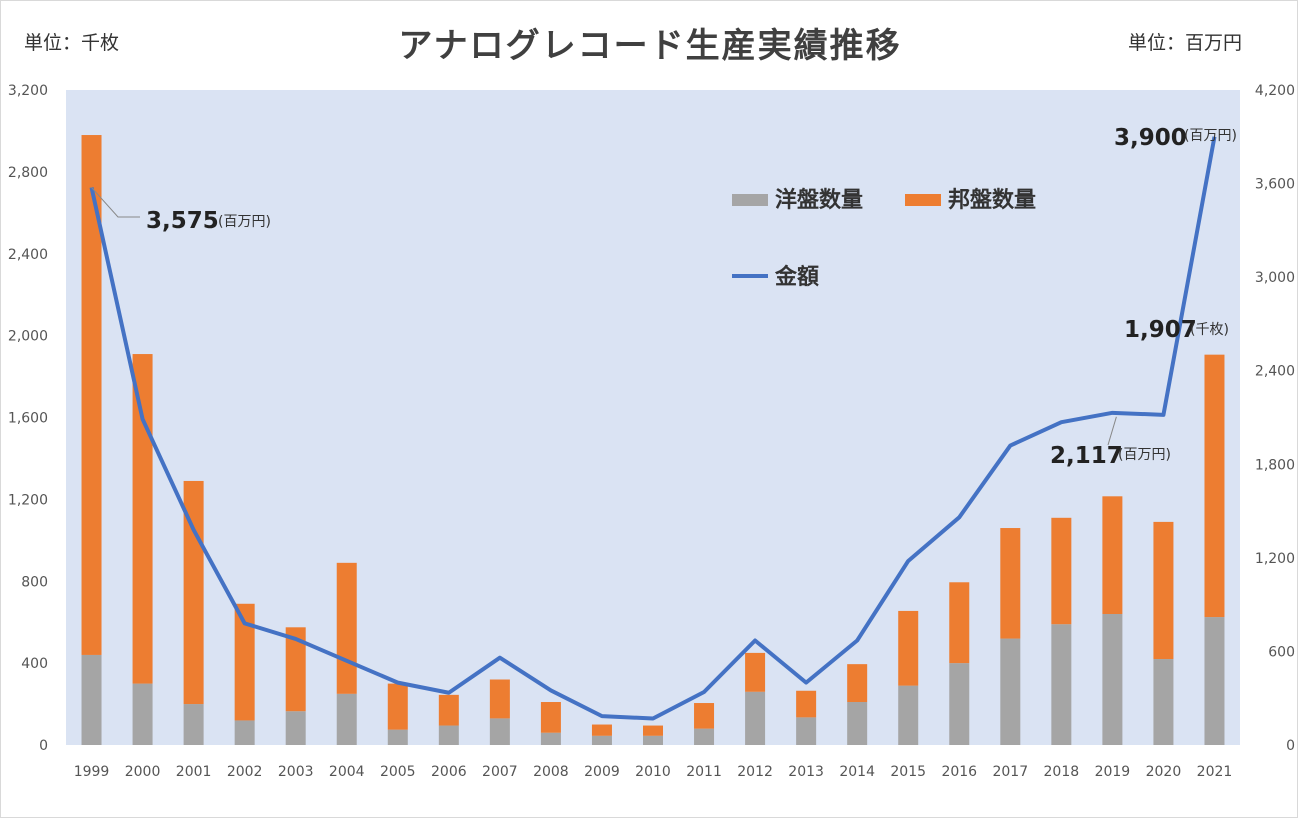 Image resolution: width=1300 pixels, height=824 pixels. What do you see at coordinates (92, 772) in the screenshot?
I see `x-axis-tick-label: 1999` at bounding box center [92, 772].